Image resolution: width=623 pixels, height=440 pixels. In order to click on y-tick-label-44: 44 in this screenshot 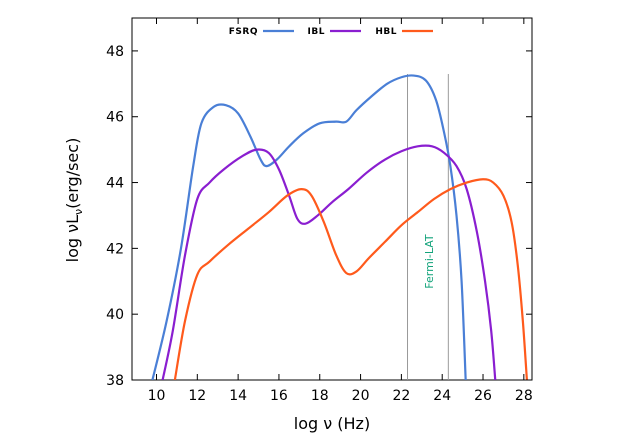, I will do `click(115, 184)`.